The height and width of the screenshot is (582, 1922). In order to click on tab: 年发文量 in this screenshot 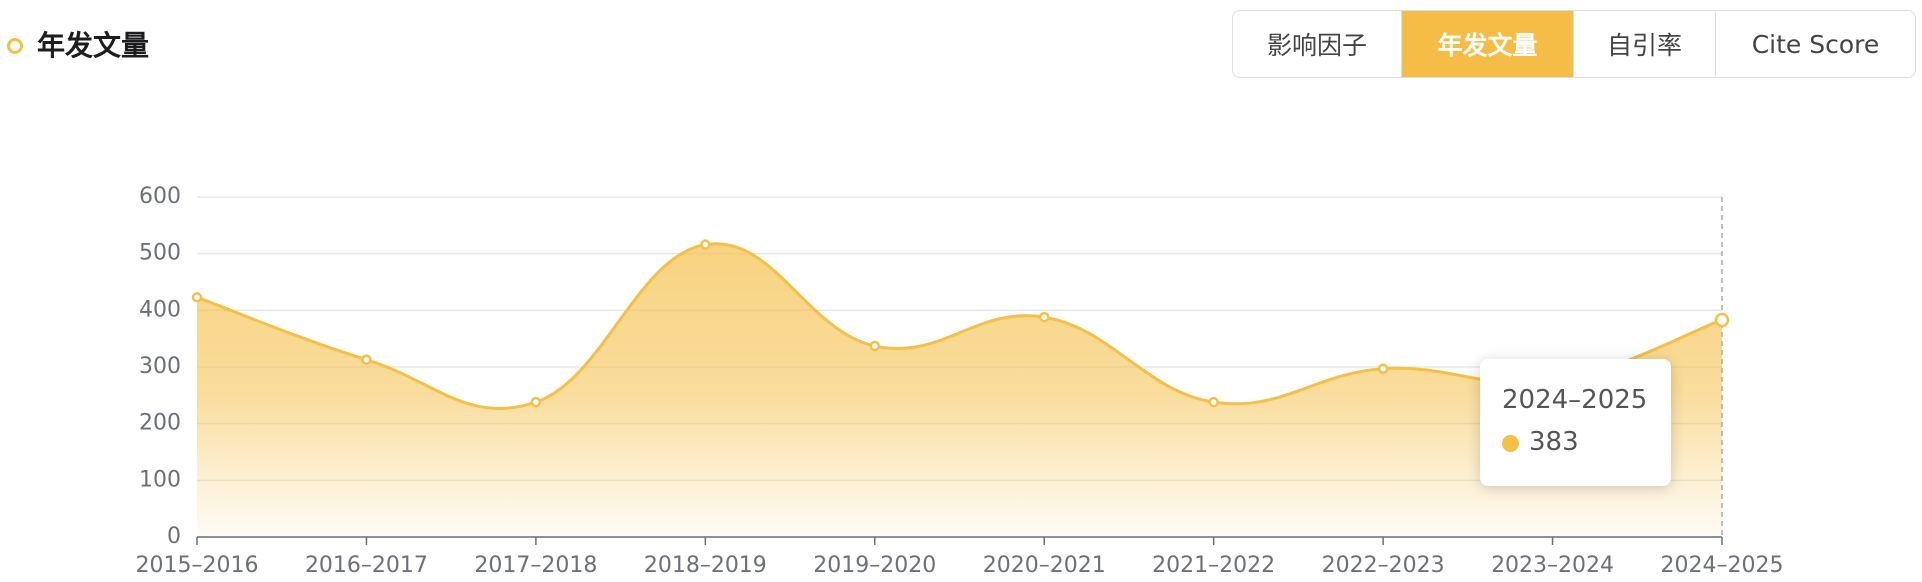, I will do `click(1487, 44)`.